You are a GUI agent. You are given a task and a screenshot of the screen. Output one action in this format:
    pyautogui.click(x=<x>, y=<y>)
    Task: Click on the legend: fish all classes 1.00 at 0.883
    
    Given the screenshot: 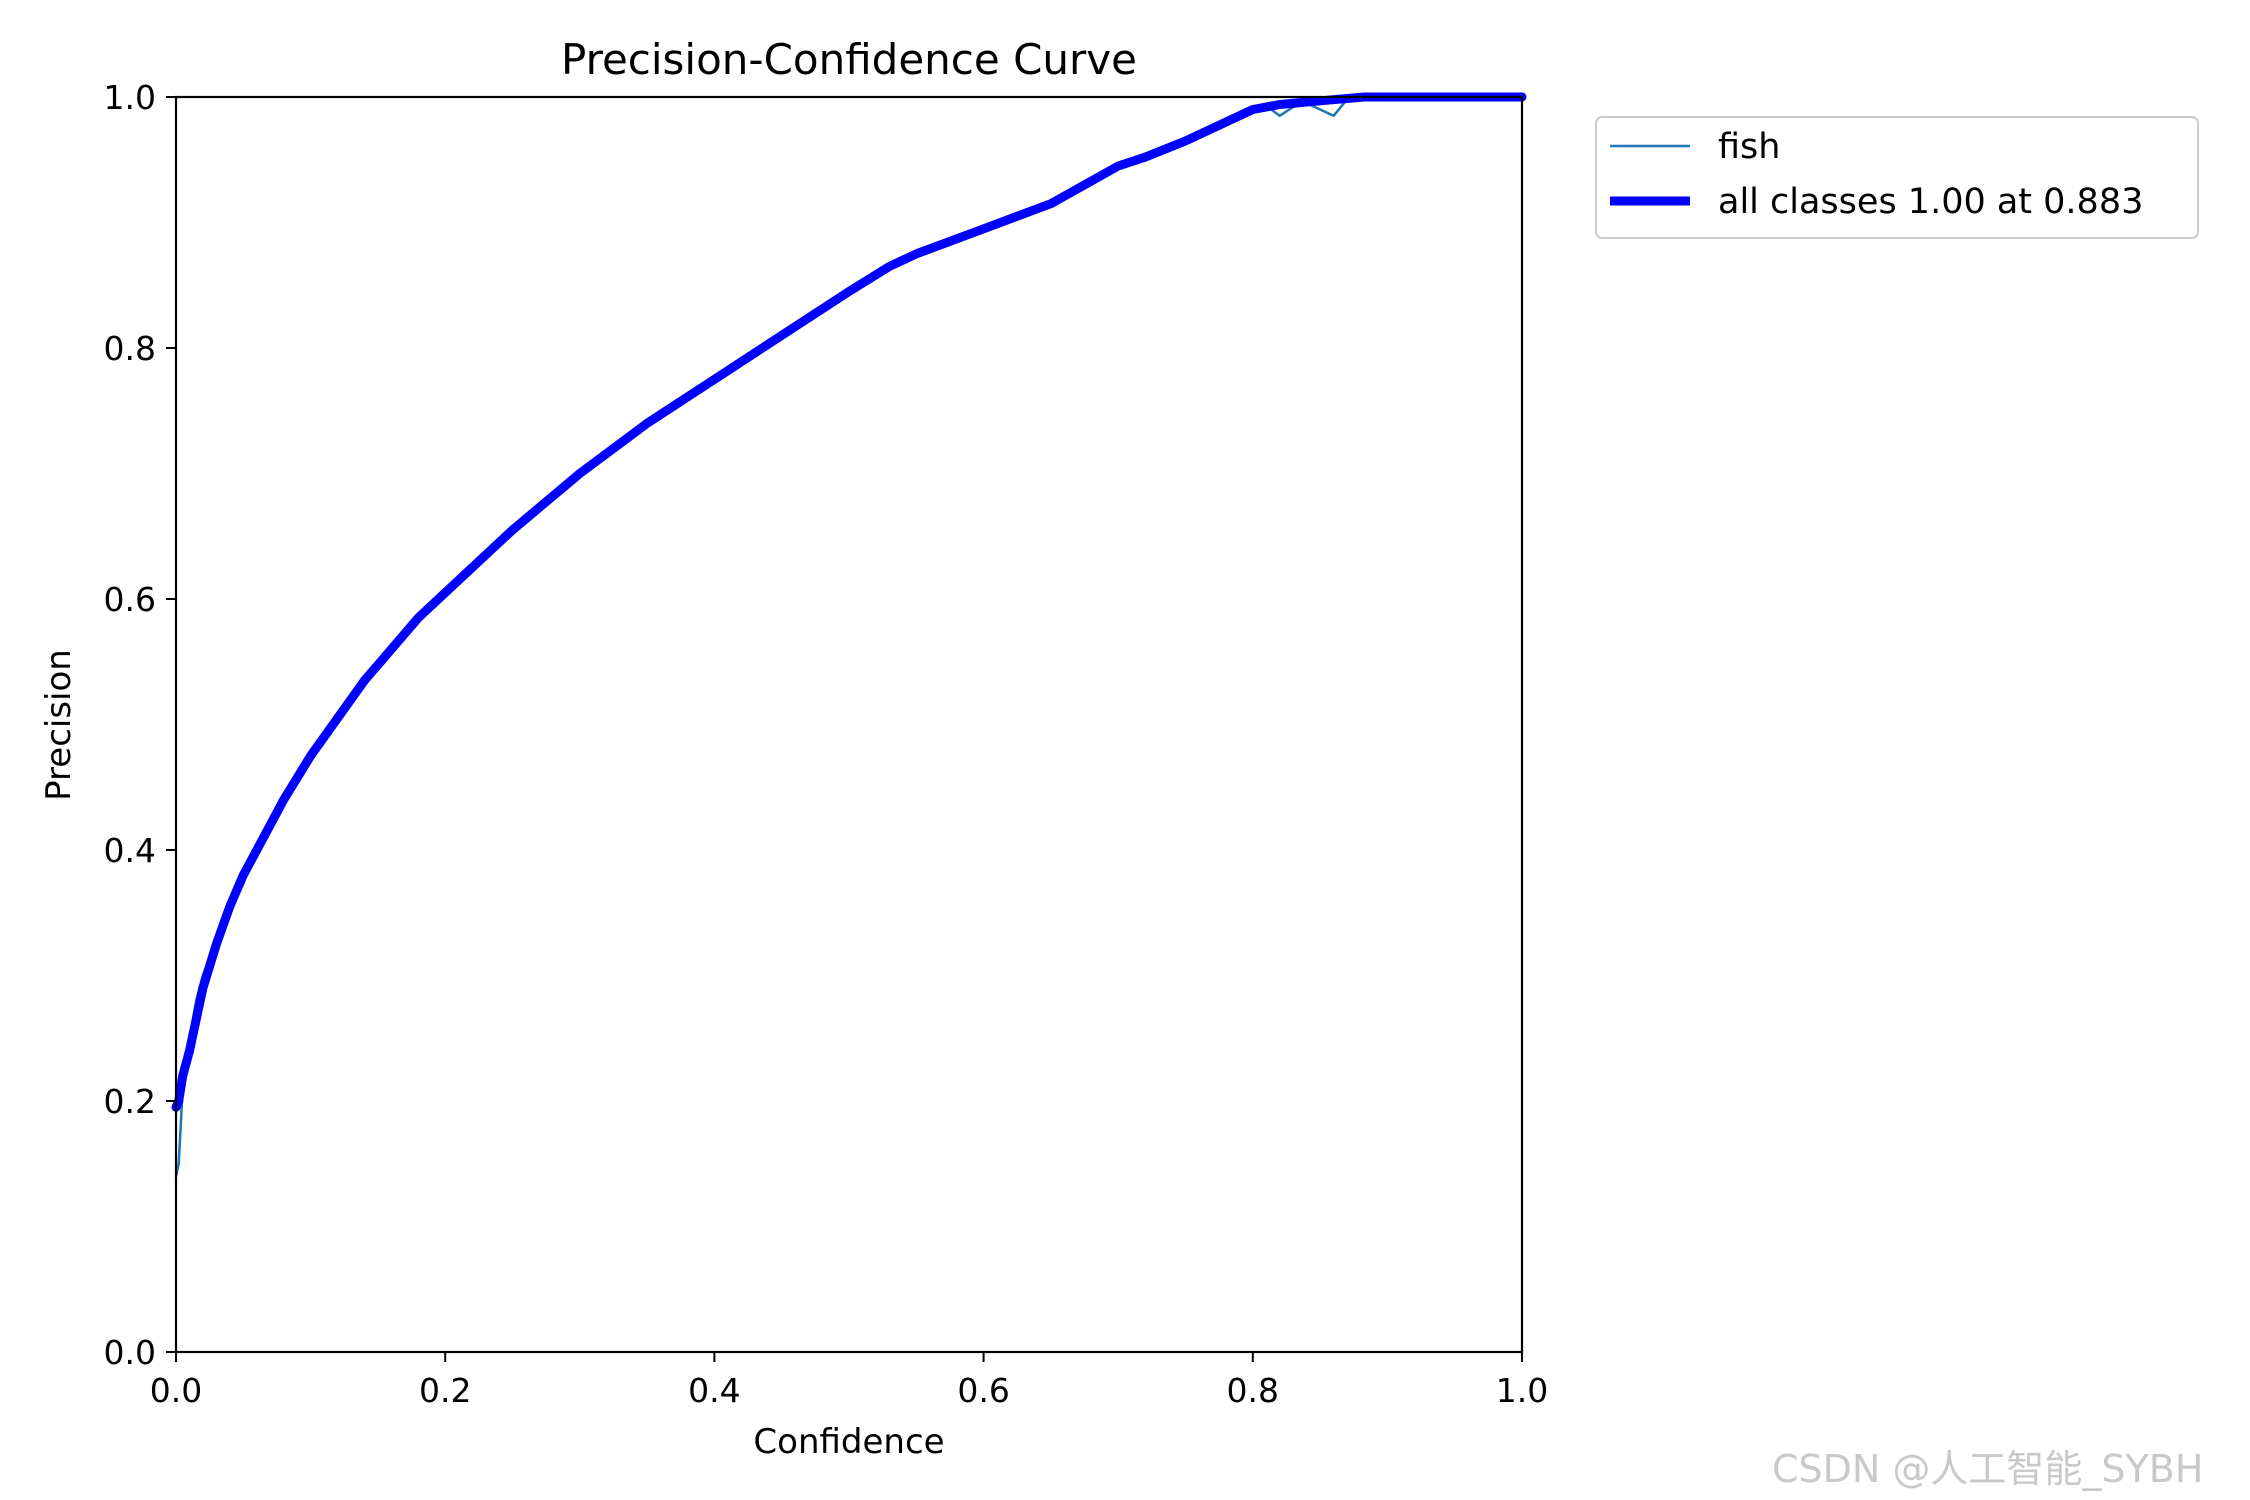 What is the action you would take?
    pyautogui.click(x=1897, y=177)
    